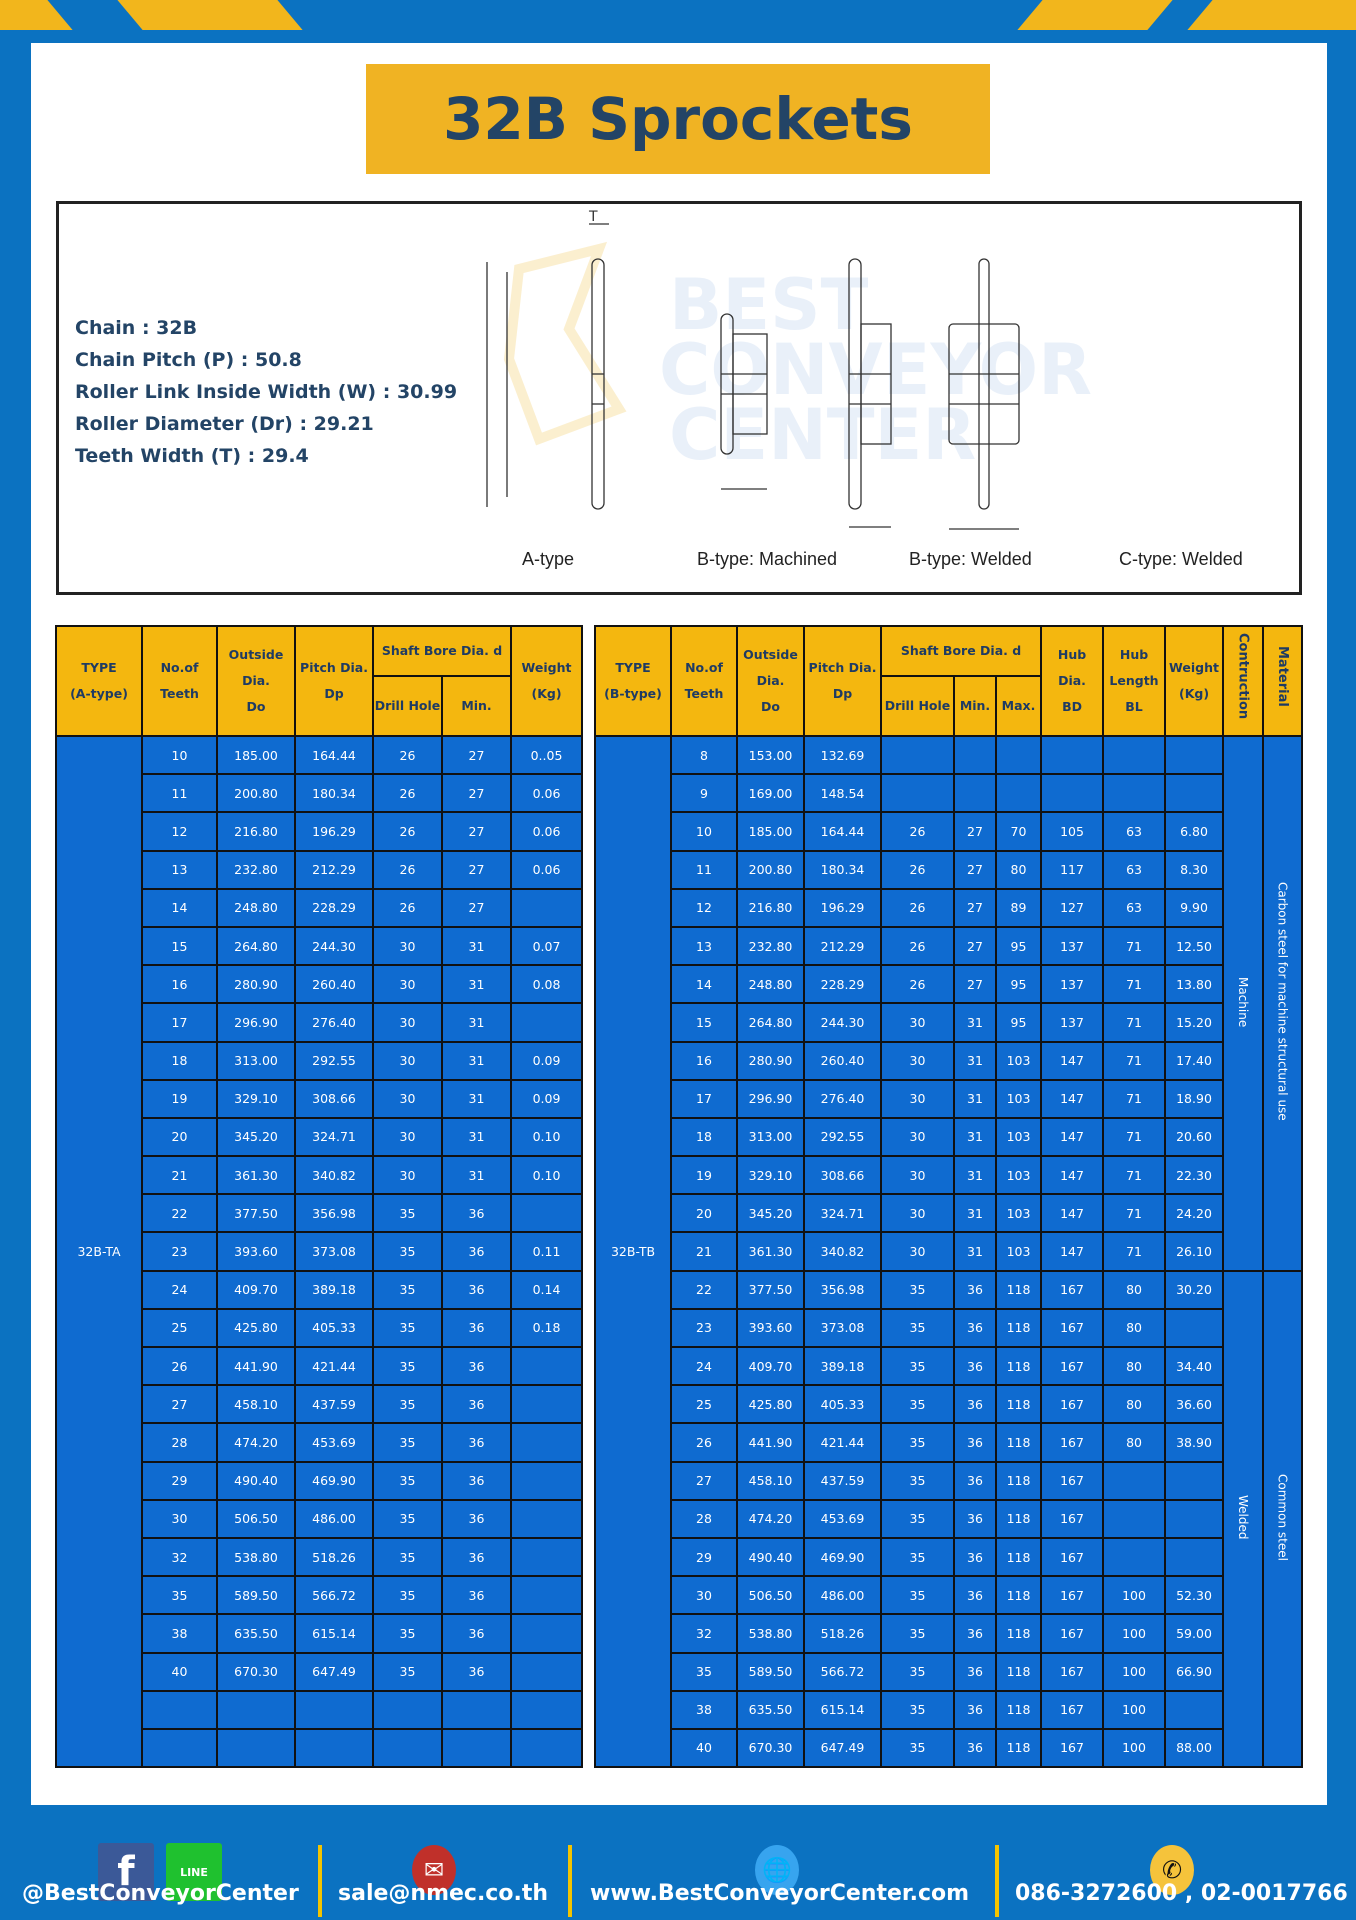 The height and width of the screenshot is (1920, 1356). I want to click on cell-pitch-dia: 196.29, so click(842, 907).